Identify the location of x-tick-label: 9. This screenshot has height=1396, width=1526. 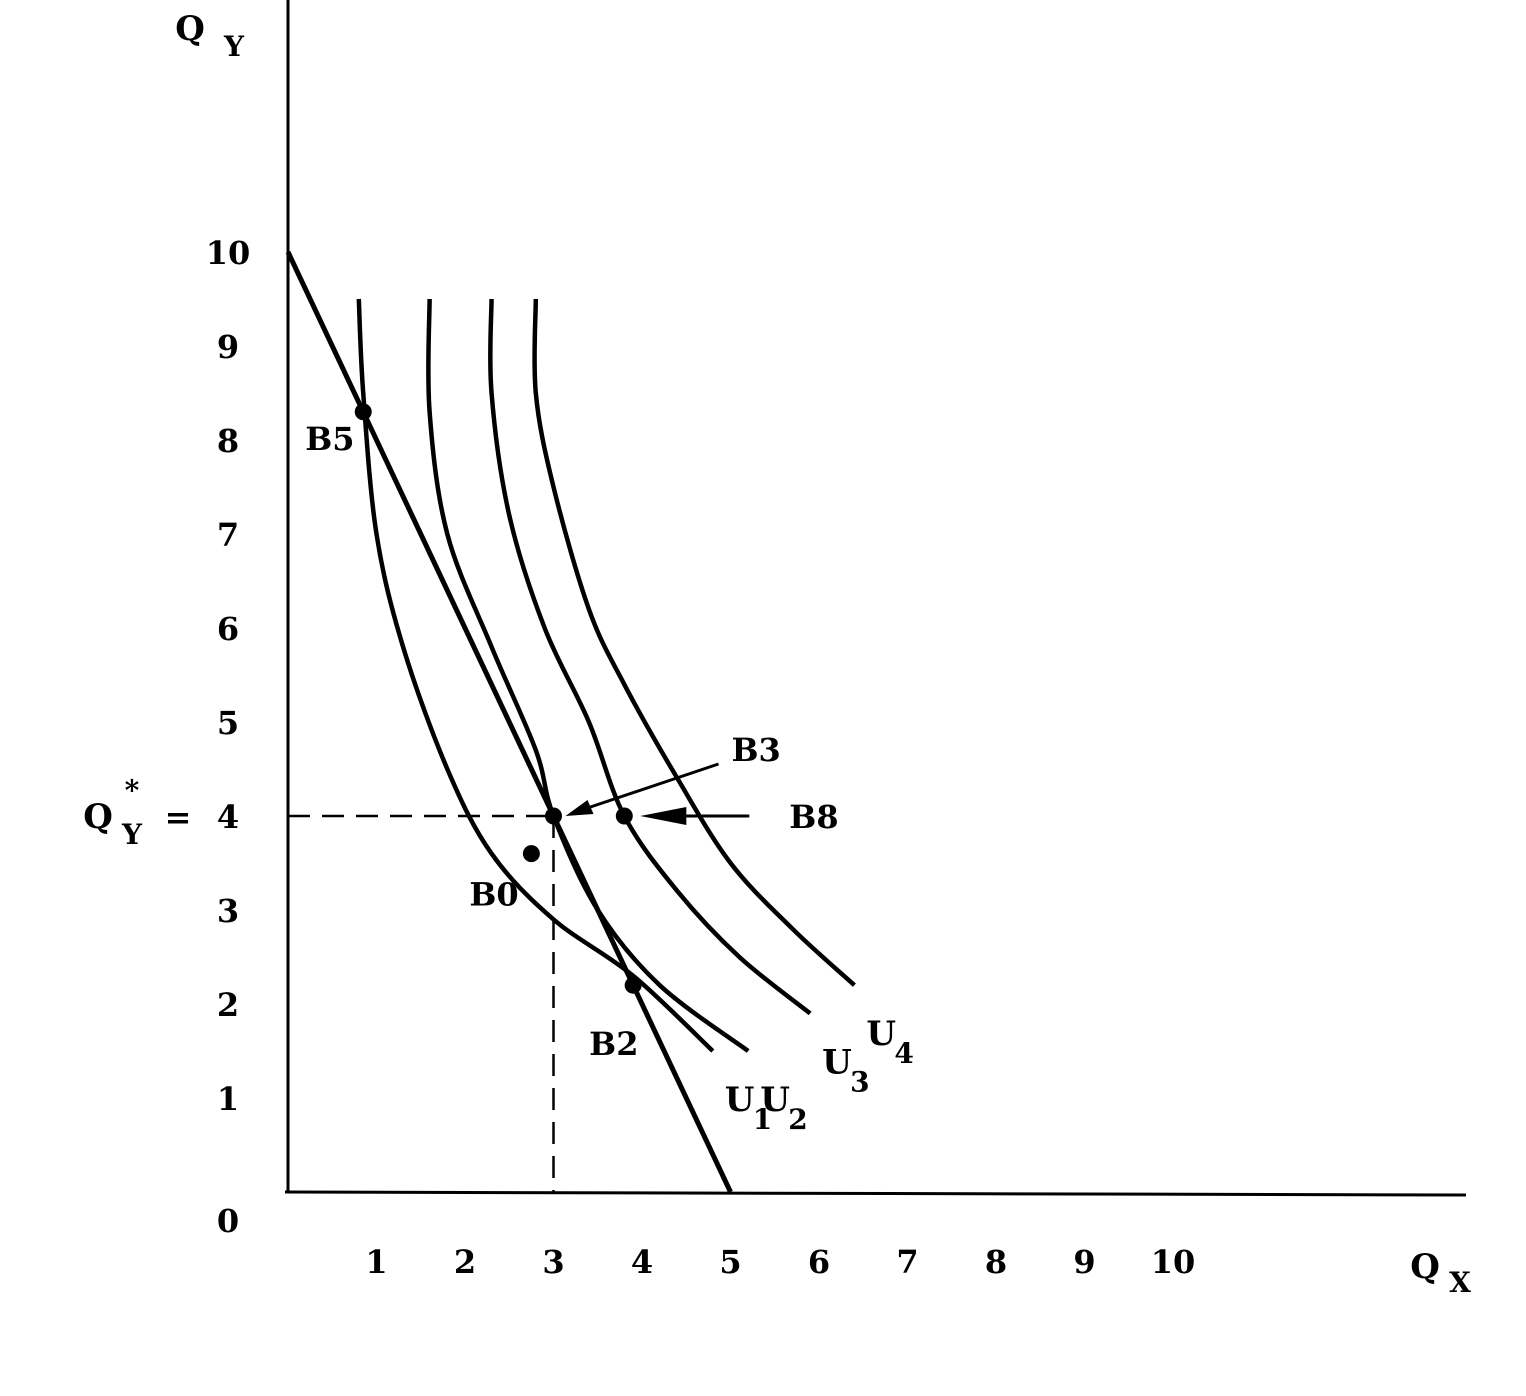
(1084, 1262).